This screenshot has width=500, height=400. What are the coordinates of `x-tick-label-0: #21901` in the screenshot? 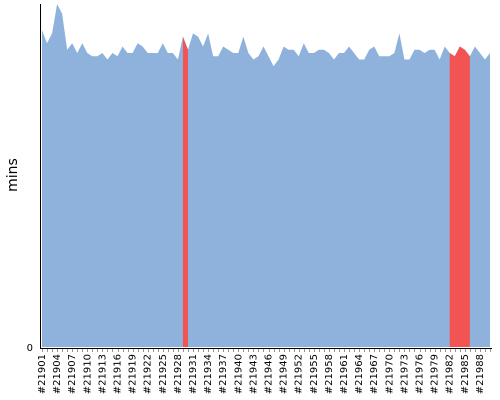 It's located at (42, 374).